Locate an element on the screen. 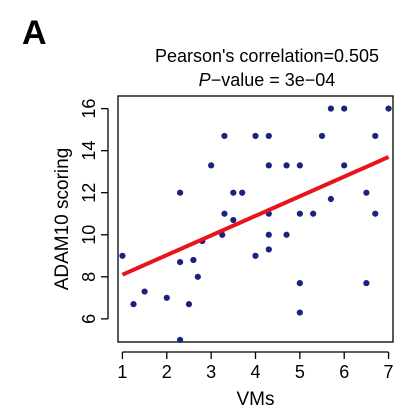 Image resolution: width=417 pixels, height=416 pixels. x-tick-label: 2 is located at coordinates (167, 372).